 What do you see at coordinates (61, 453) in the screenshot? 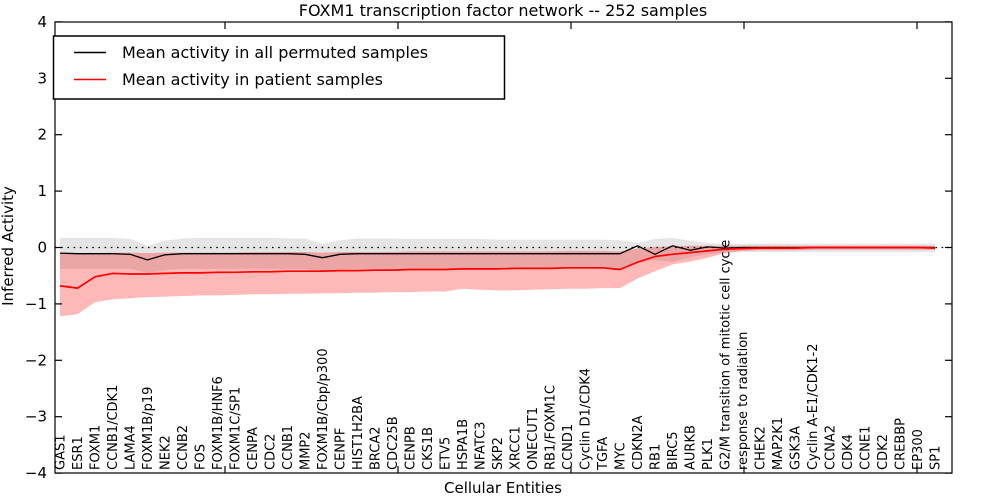
I see `x-category-label: GAS1` at bounding box center [61, 453].